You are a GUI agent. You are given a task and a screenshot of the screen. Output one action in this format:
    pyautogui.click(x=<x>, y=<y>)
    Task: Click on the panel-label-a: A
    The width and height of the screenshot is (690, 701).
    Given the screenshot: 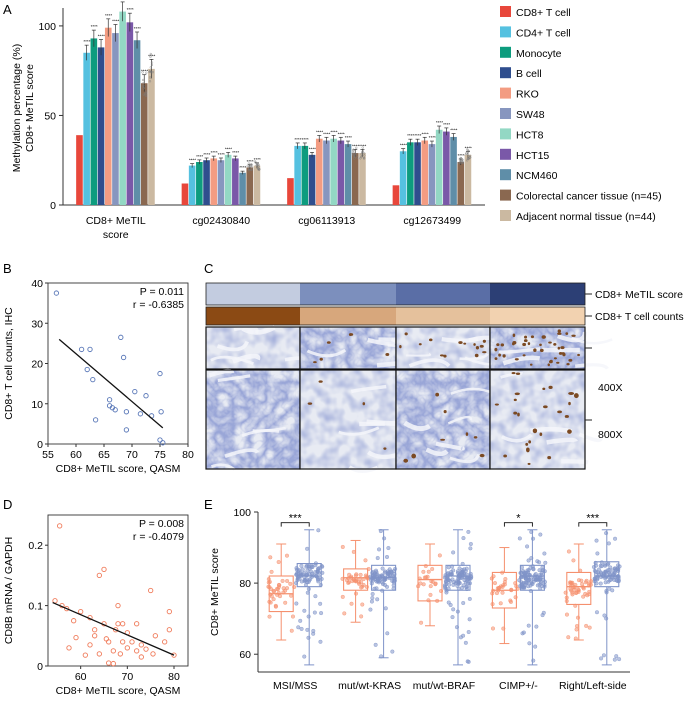 What is the action you would take?
    pyautogui.click(x=7, y=9)
    